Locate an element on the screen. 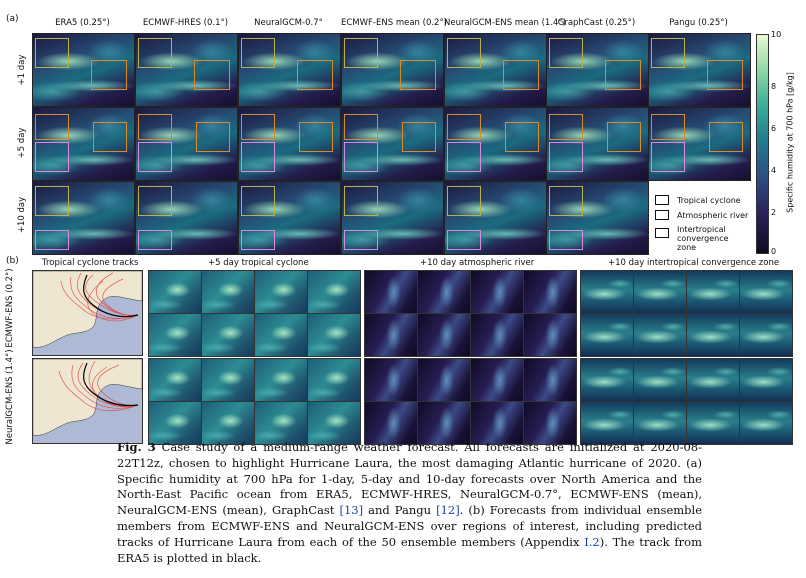  legend-itcz: Intertropical convergence zone is located at coordinates (703, 238).